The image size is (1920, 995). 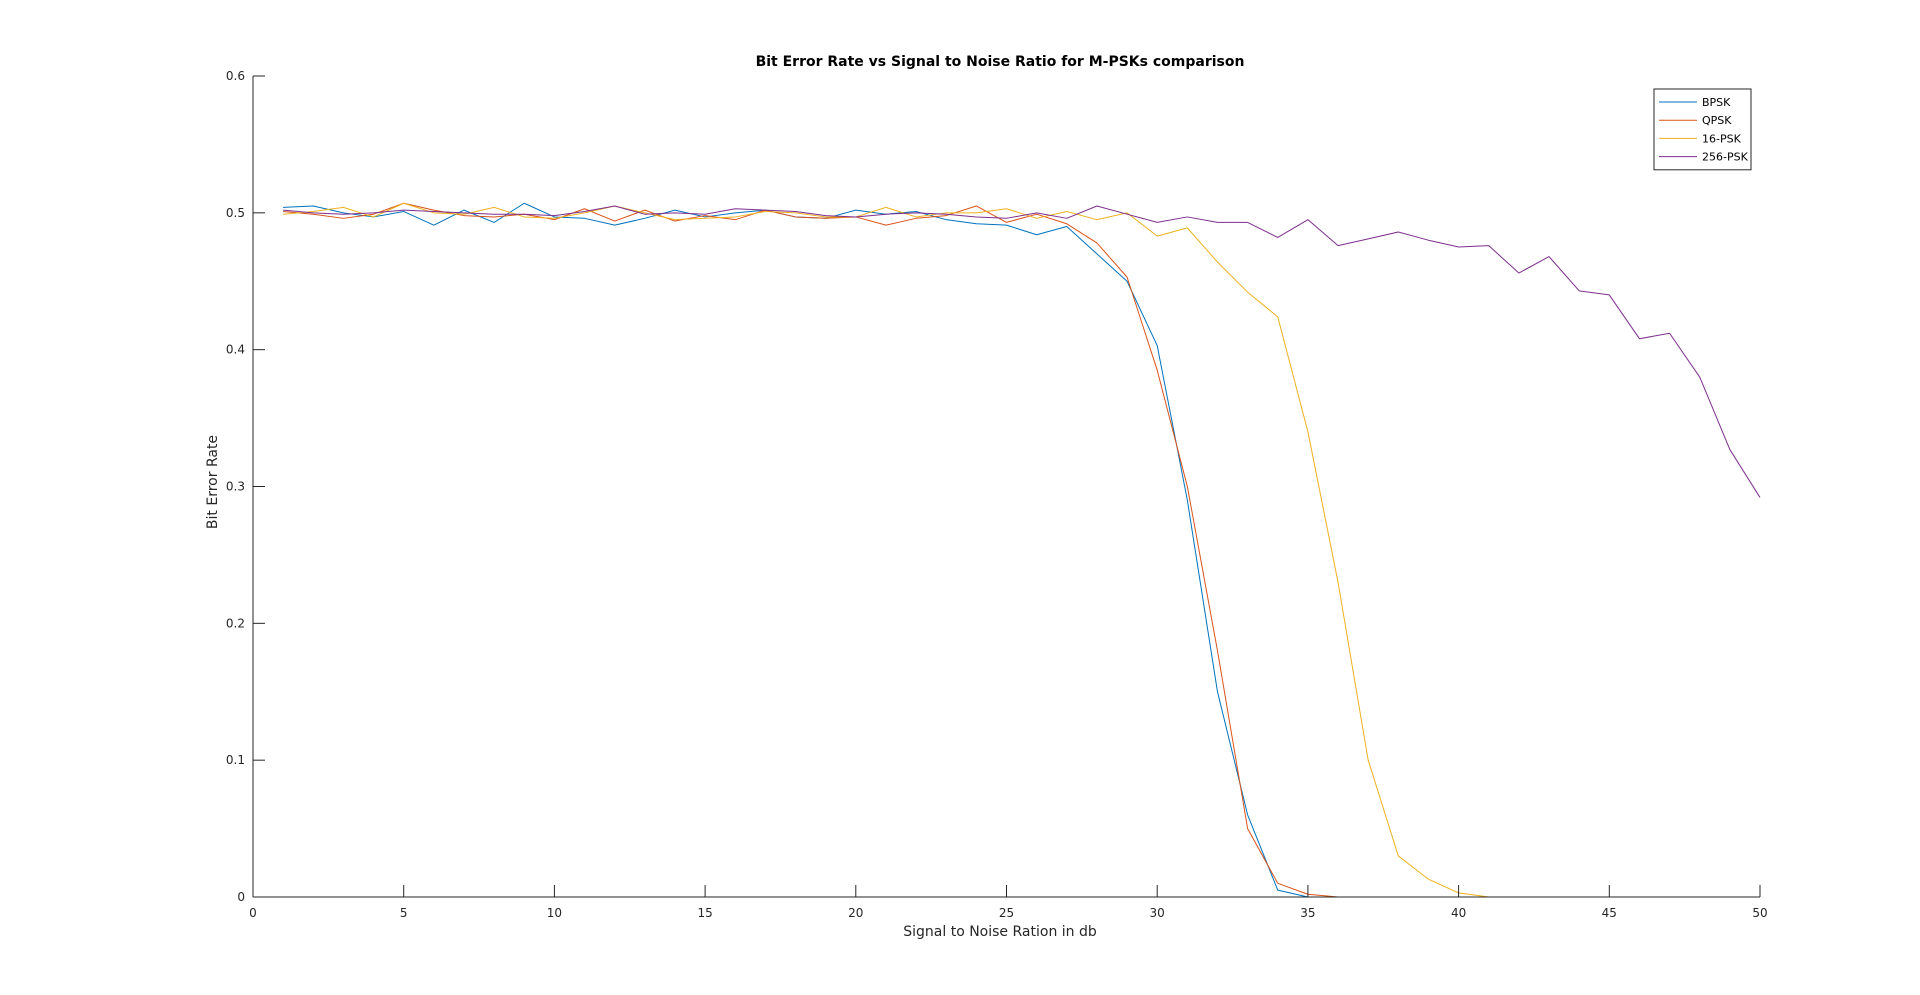 I want to click on y-tick-label: 0.4, so click(x=235, y=350).